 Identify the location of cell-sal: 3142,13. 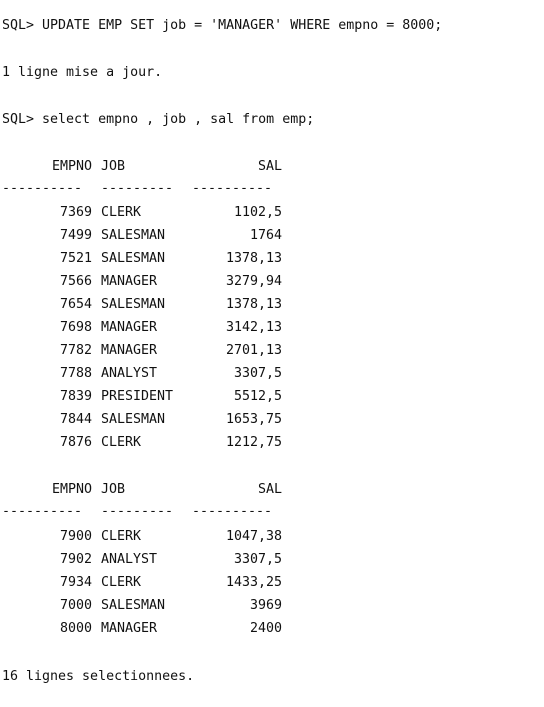
(253, 327).